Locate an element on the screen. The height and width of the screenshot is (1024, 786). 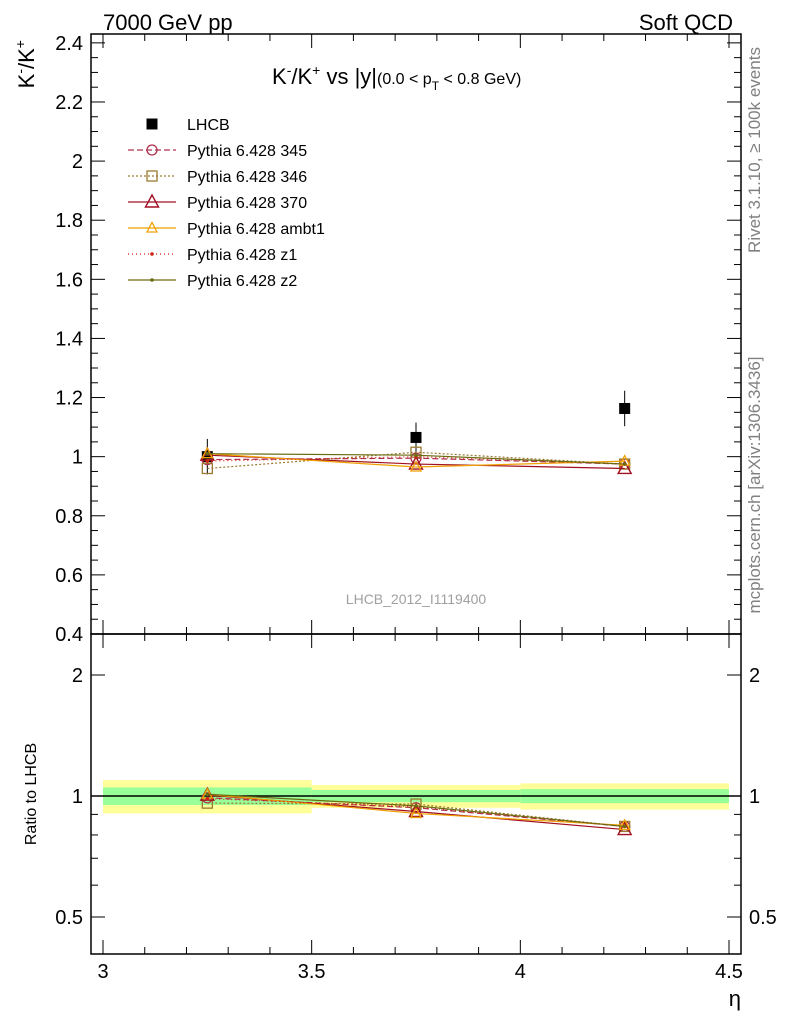
main-y-axis-label: K-/K+ is located at coordinates (25, 64).